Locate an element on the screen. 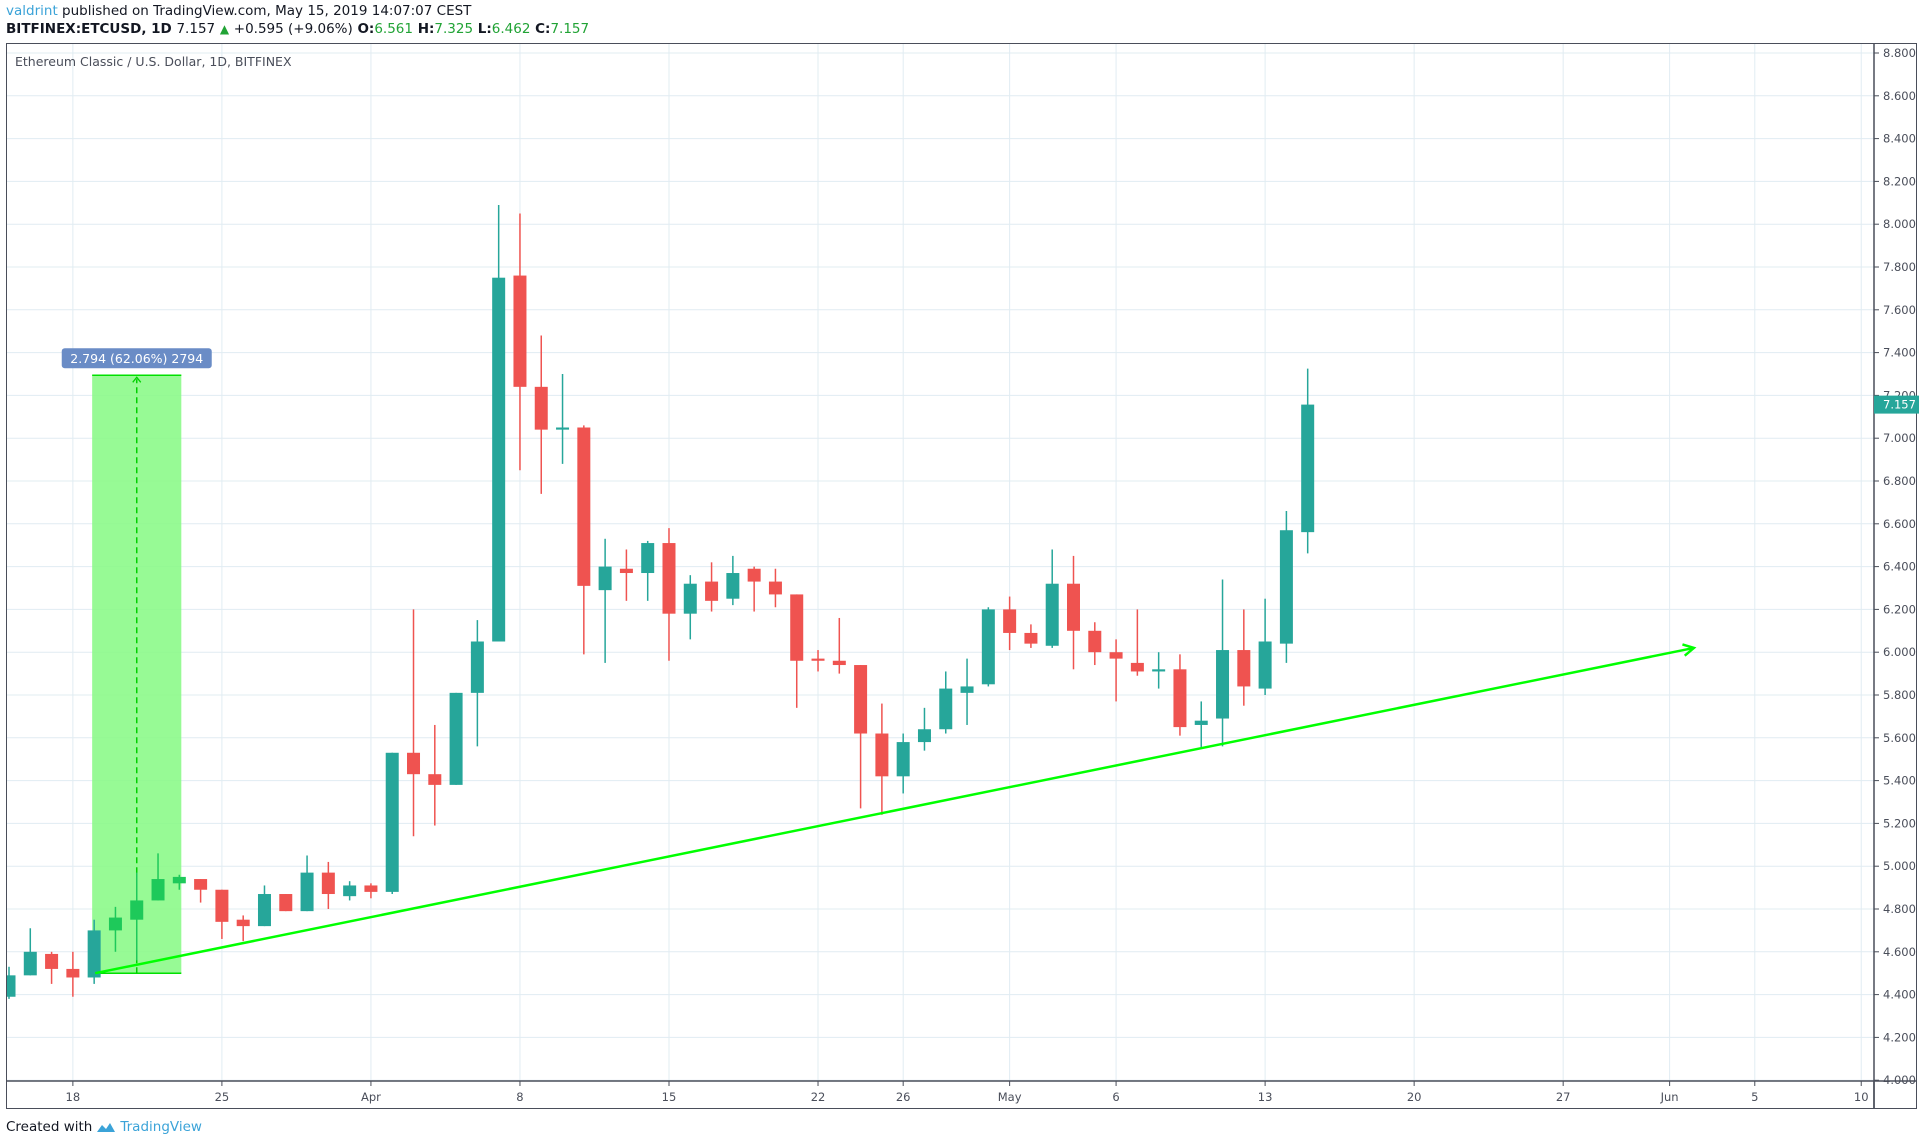  measure-label is located at coordinates (136, 358).